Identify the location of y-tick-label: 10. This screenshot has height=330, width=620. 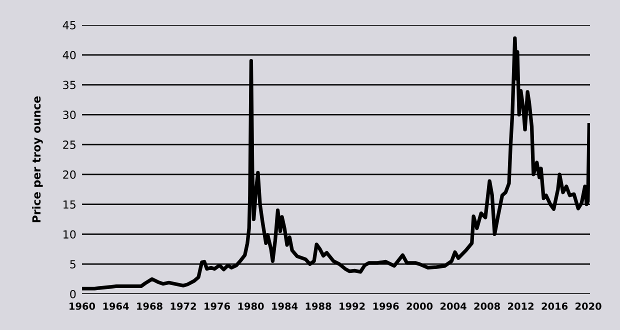
(70, 234).